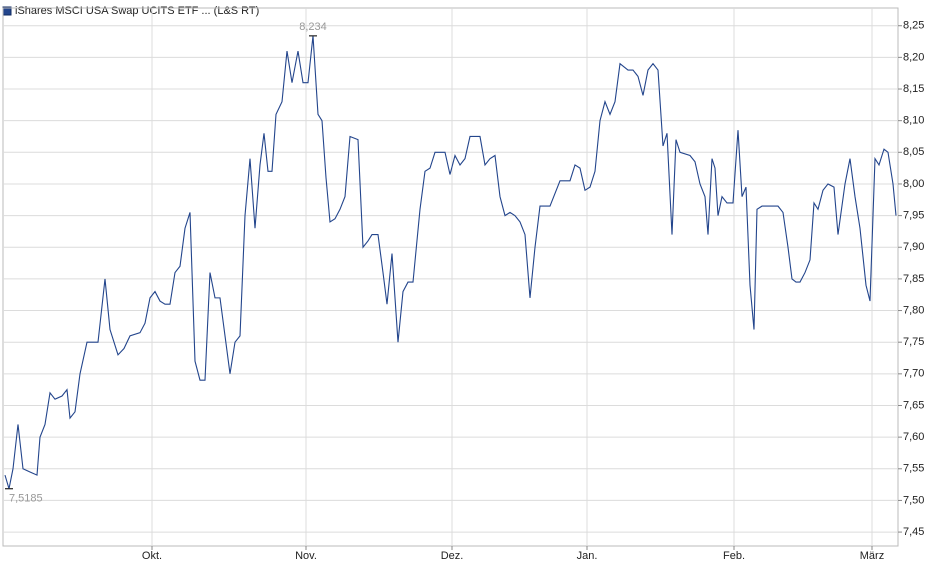 Image resolution: width=940 pixels, height=579 pixels. I want to click on y-tick-label: 8,05, so click(913, 152).